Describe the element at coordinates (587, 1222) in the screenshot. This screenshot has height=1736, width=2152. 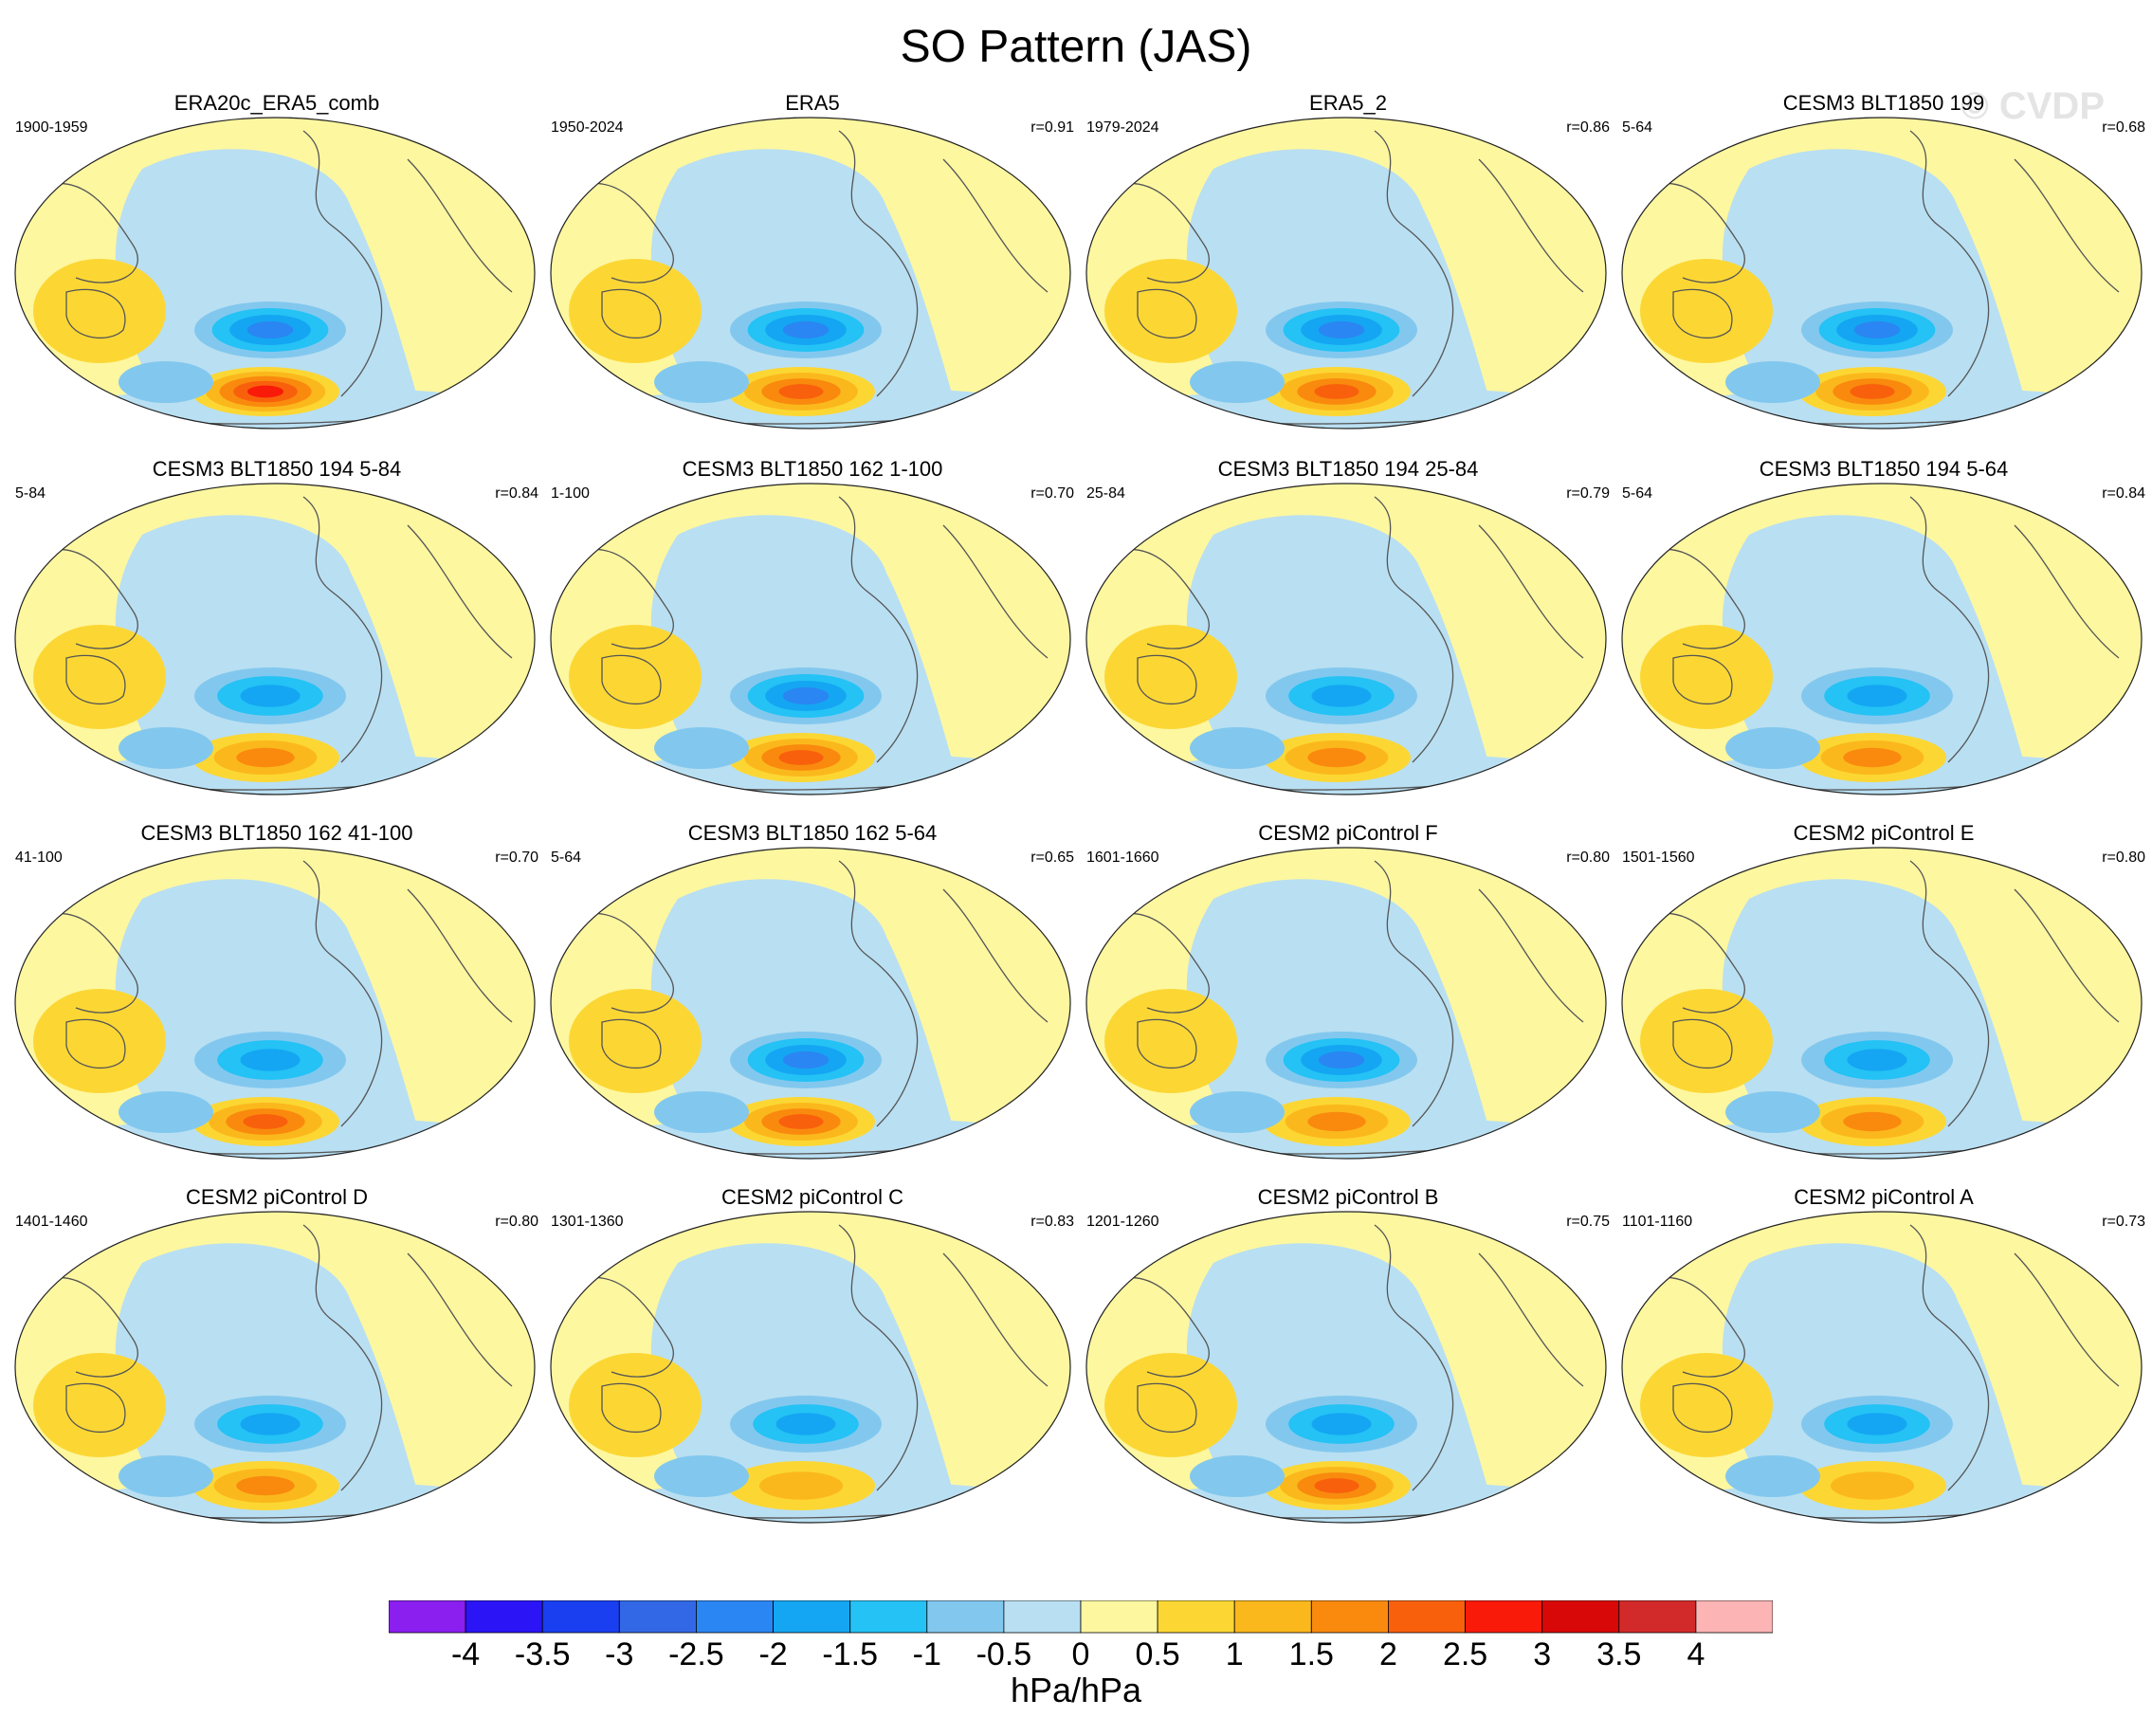
I see `panel-years: 1301-1360` at that location.